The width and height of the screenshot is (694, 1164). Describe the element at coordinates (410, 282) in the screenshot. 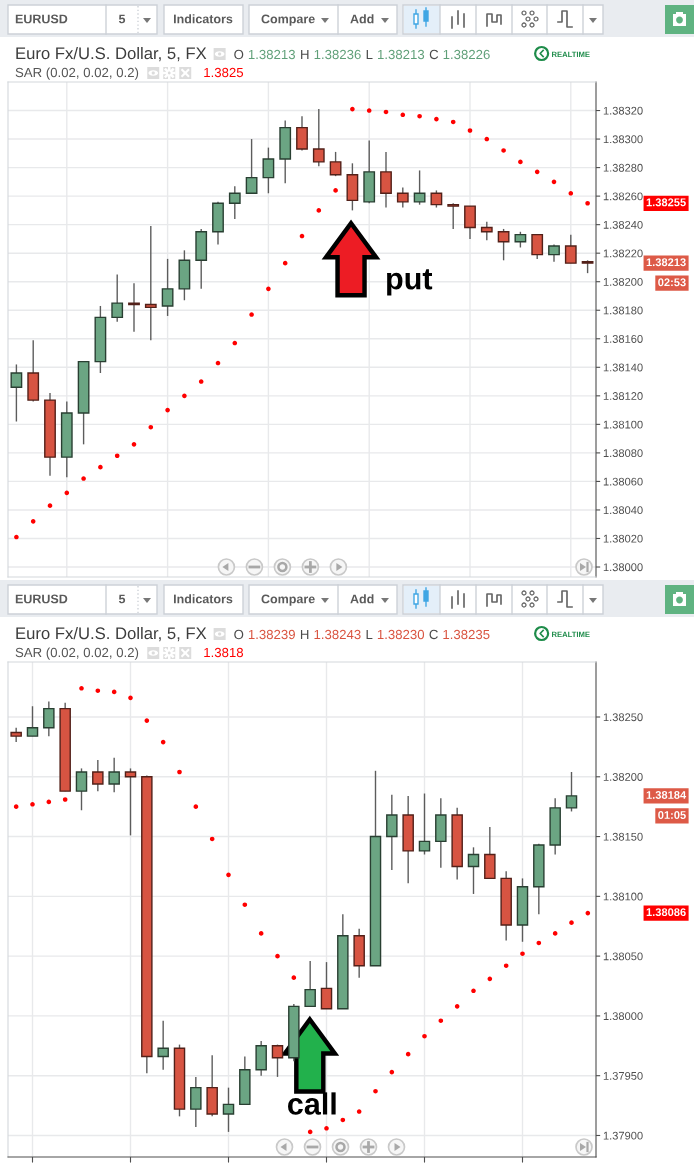

I see `annotation: put` at that location.